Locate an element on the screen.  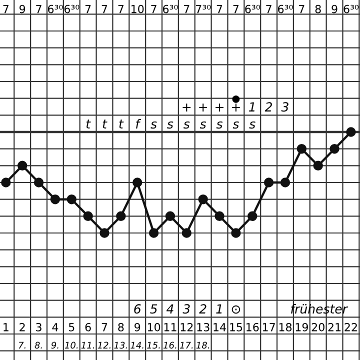
x-tick-label: 13 is located at coordinates (203, 327).